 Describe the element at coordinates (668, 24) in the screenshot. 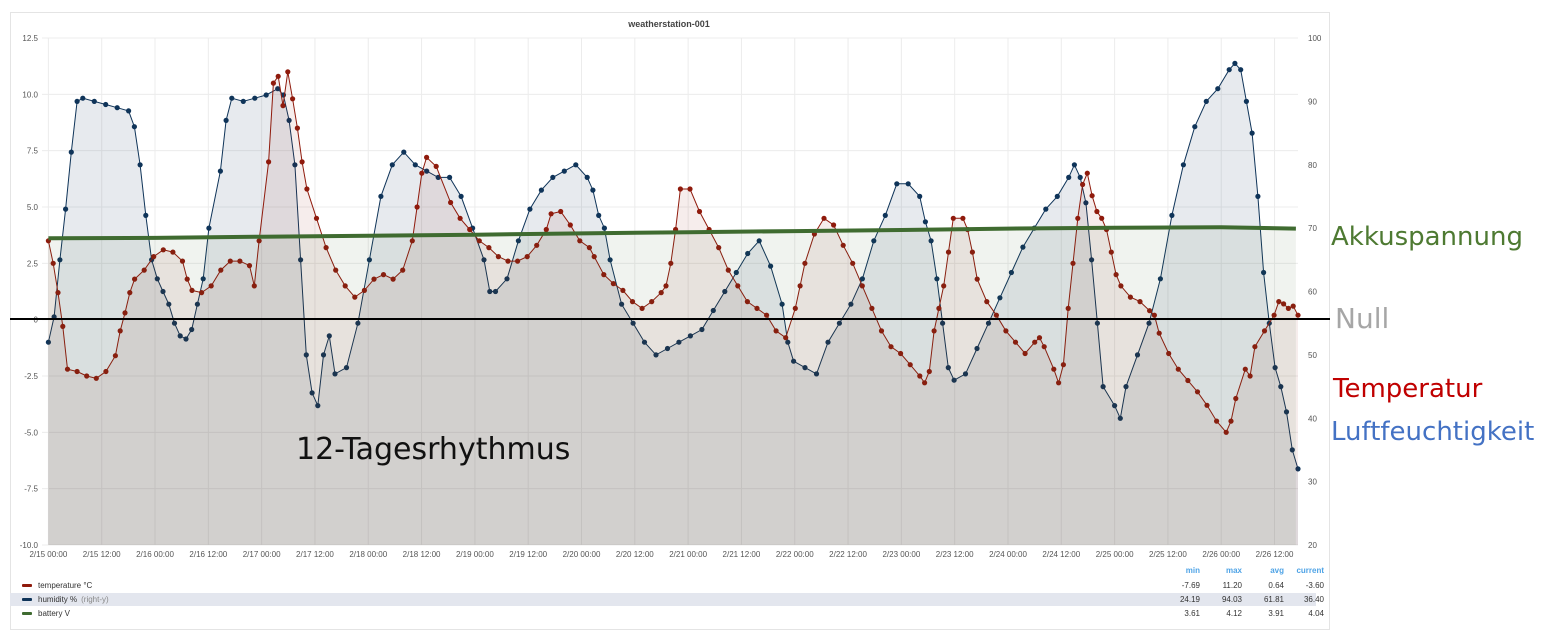

I see `chart-title: weatherstation-001` at that location.